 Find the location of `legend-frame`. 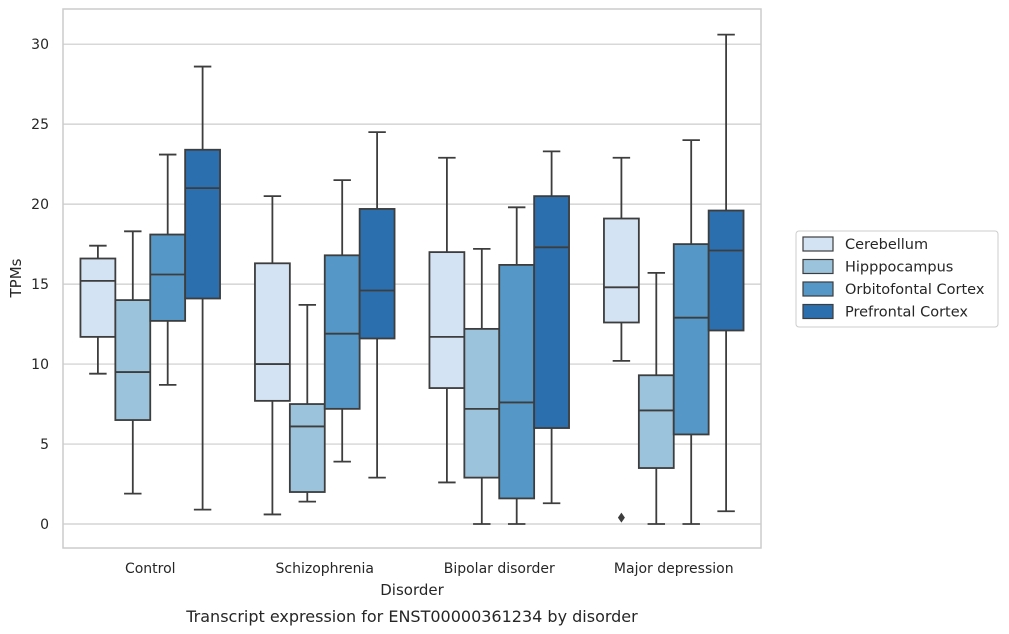

legend-frame is located at coordinates (897, 279).